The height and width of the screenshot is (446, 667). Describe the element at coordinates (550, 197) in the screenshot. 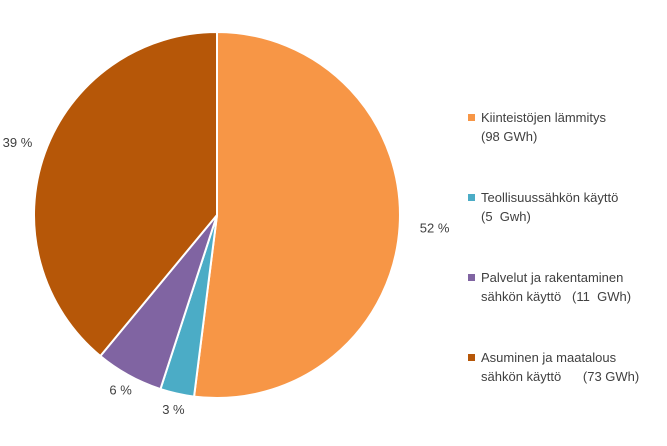

I see `legend-label: Teollisuussähkön käyttö` at that location.